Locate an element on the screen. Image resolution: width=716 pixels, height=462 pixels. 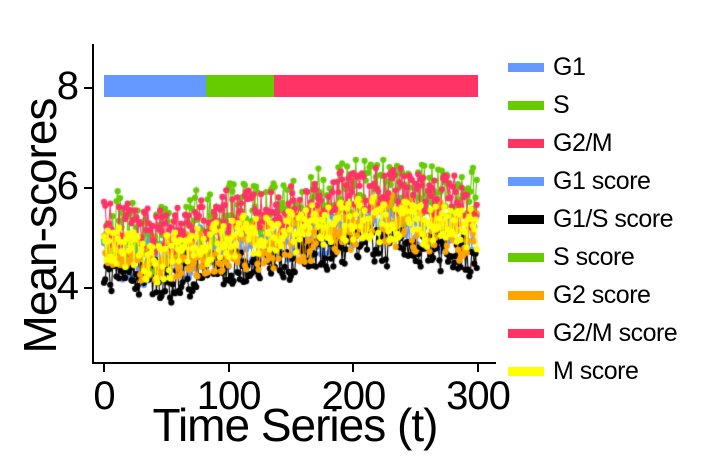
legend-label: G2/M score is located at coordinates (615, 333).